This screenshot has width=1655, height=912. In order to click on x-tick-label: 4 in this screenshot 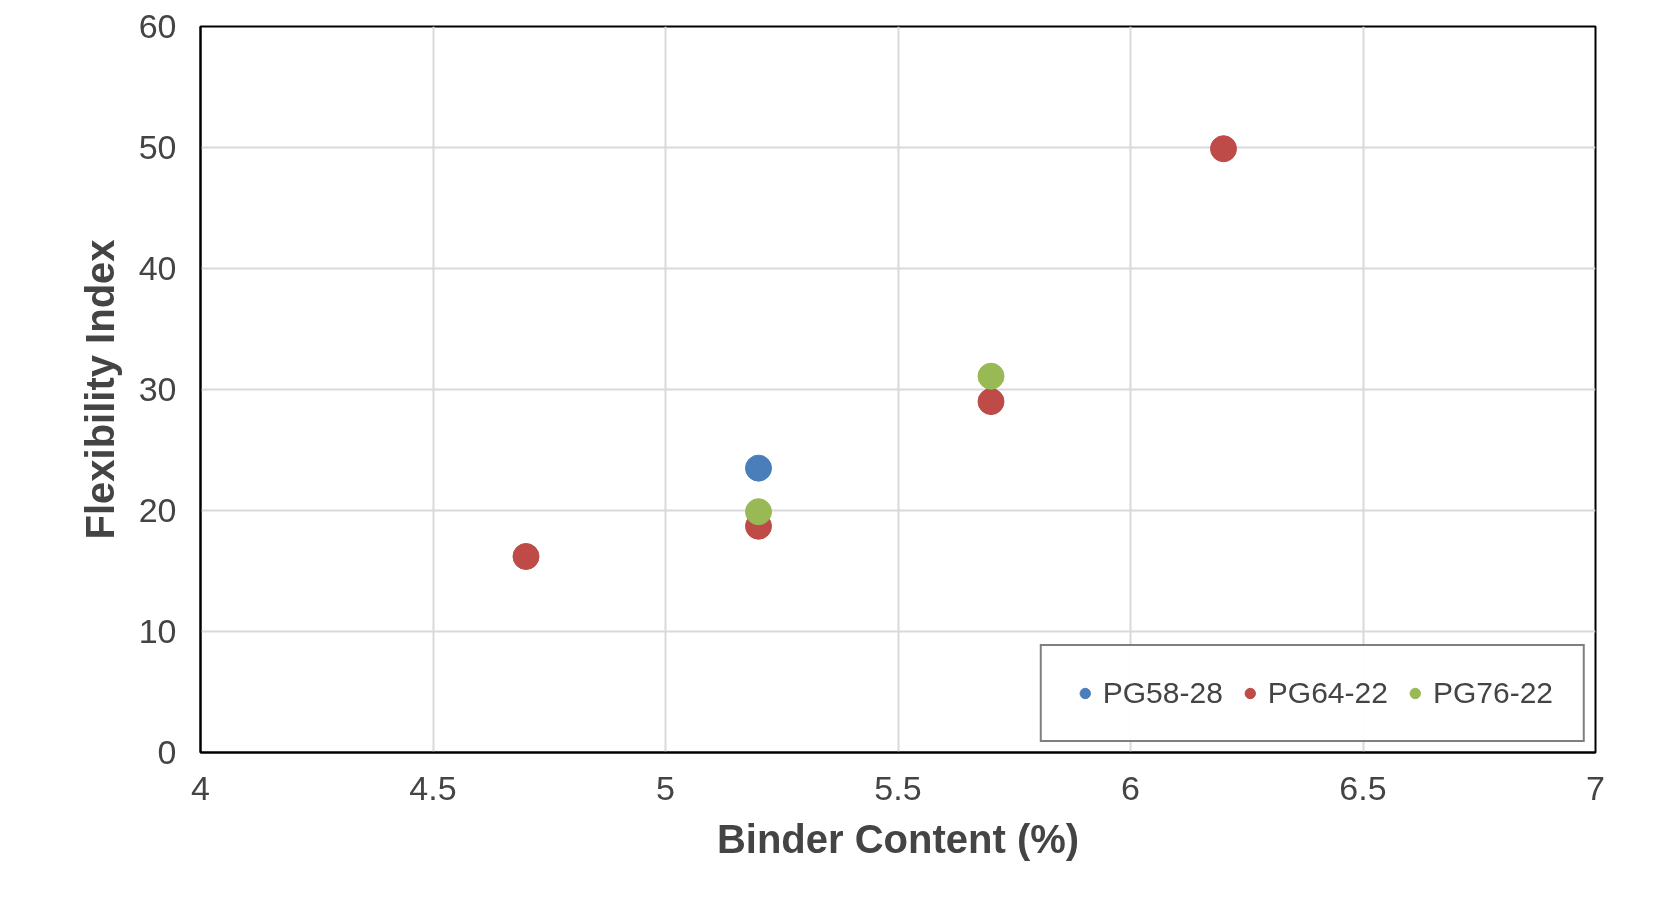, I will do `click(200, 787)`.